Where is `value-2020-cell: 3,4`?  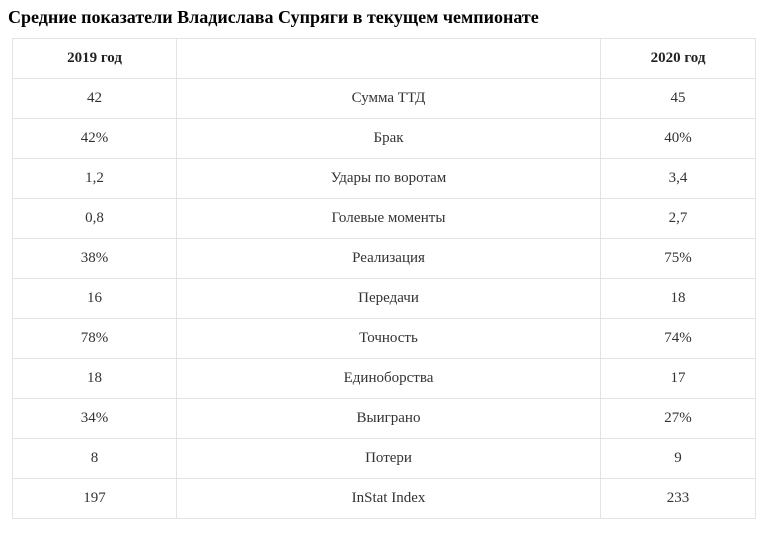 value-2020-cell: 3,4 is located at coordinates (678, 178).